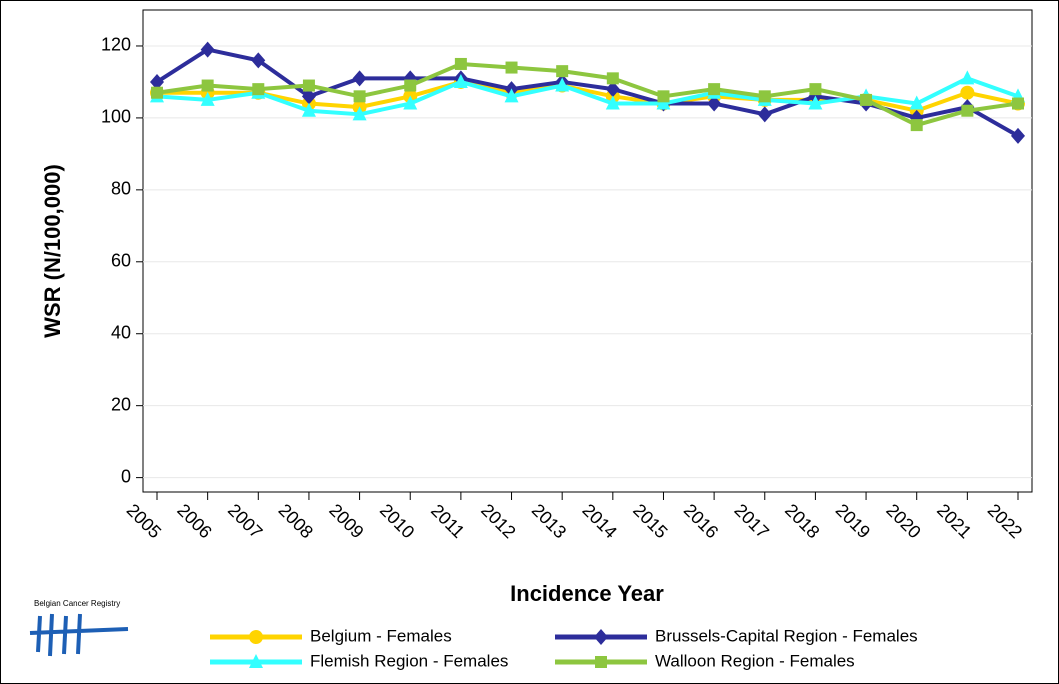  What do you see at coordinates (755, 660) in the screenshot?
I see `legend-label: Walloon Region - Females` at bounding box center [755, 660].